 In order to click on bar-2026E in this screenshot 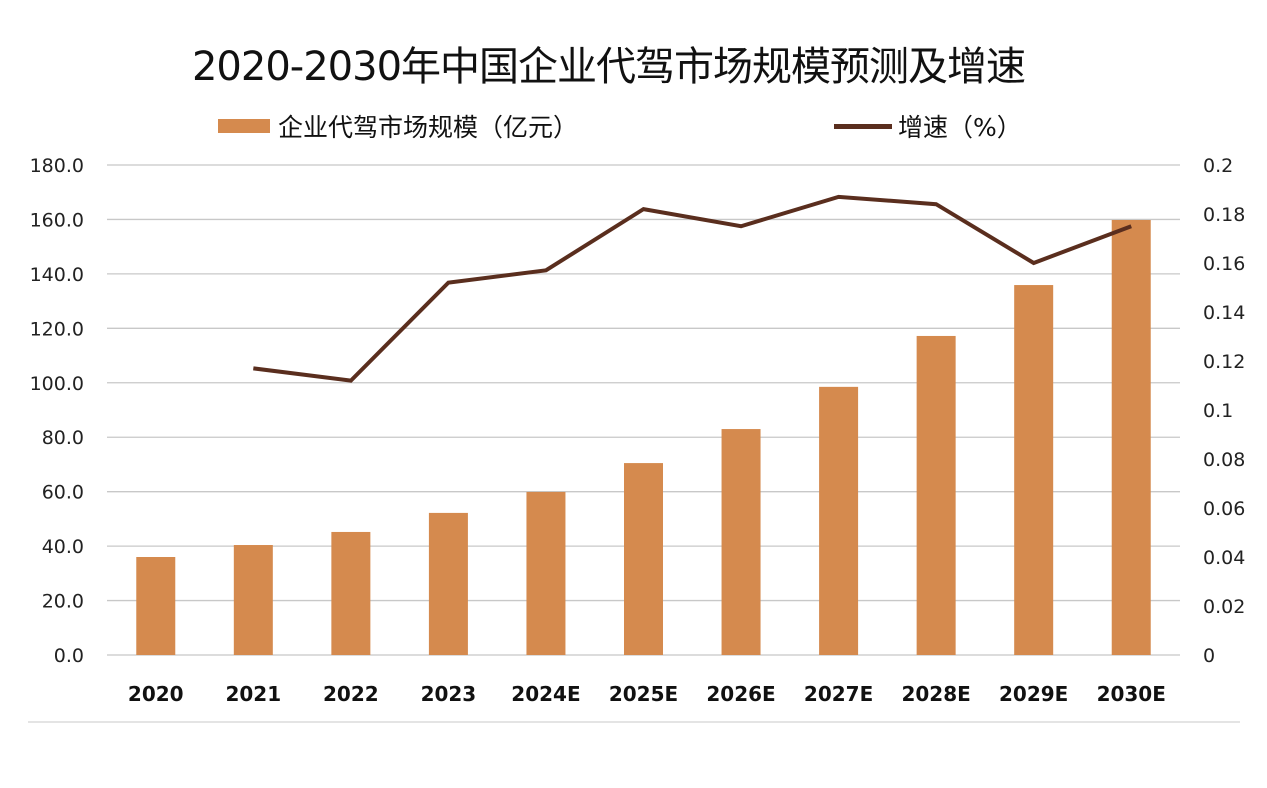, I will do `click(741, 542)`.